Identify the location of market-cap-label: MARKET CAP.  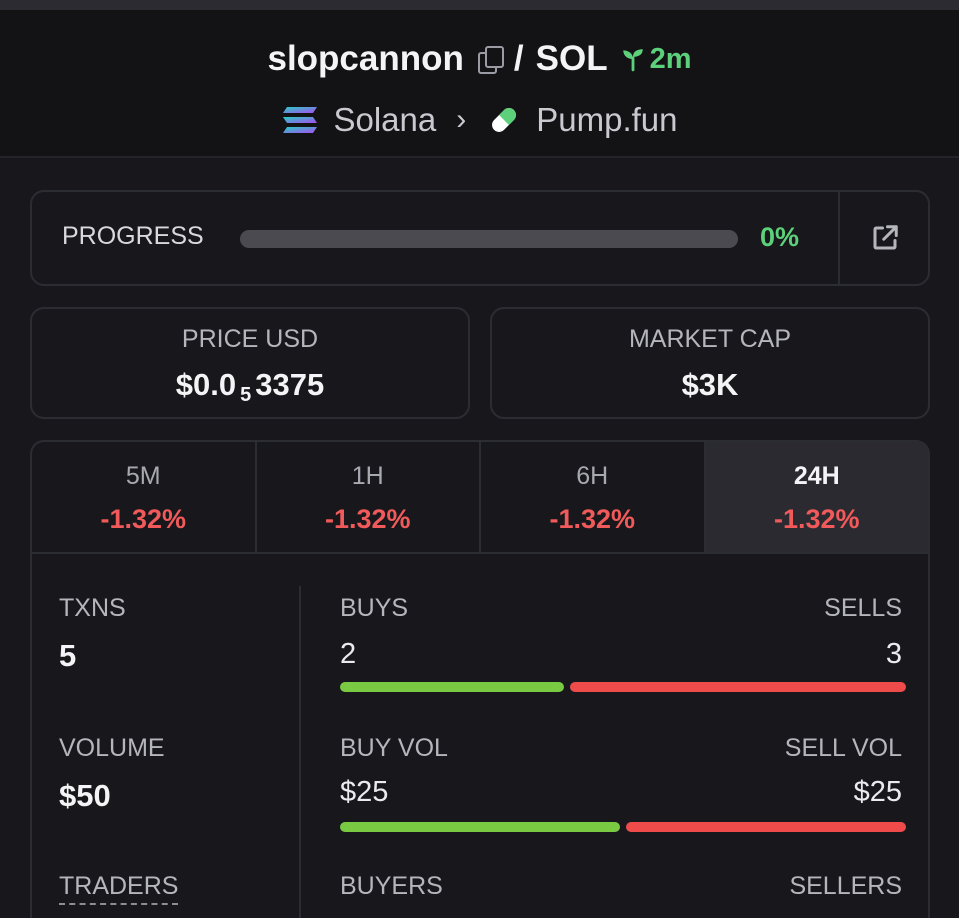
(710, 339).